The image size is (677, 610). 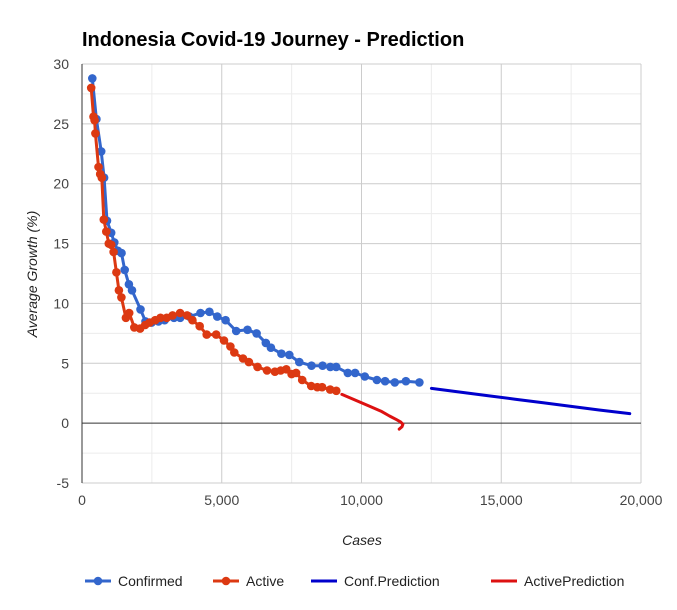 I want to click on y-tick-label: 25, so click(x=61, y=124).